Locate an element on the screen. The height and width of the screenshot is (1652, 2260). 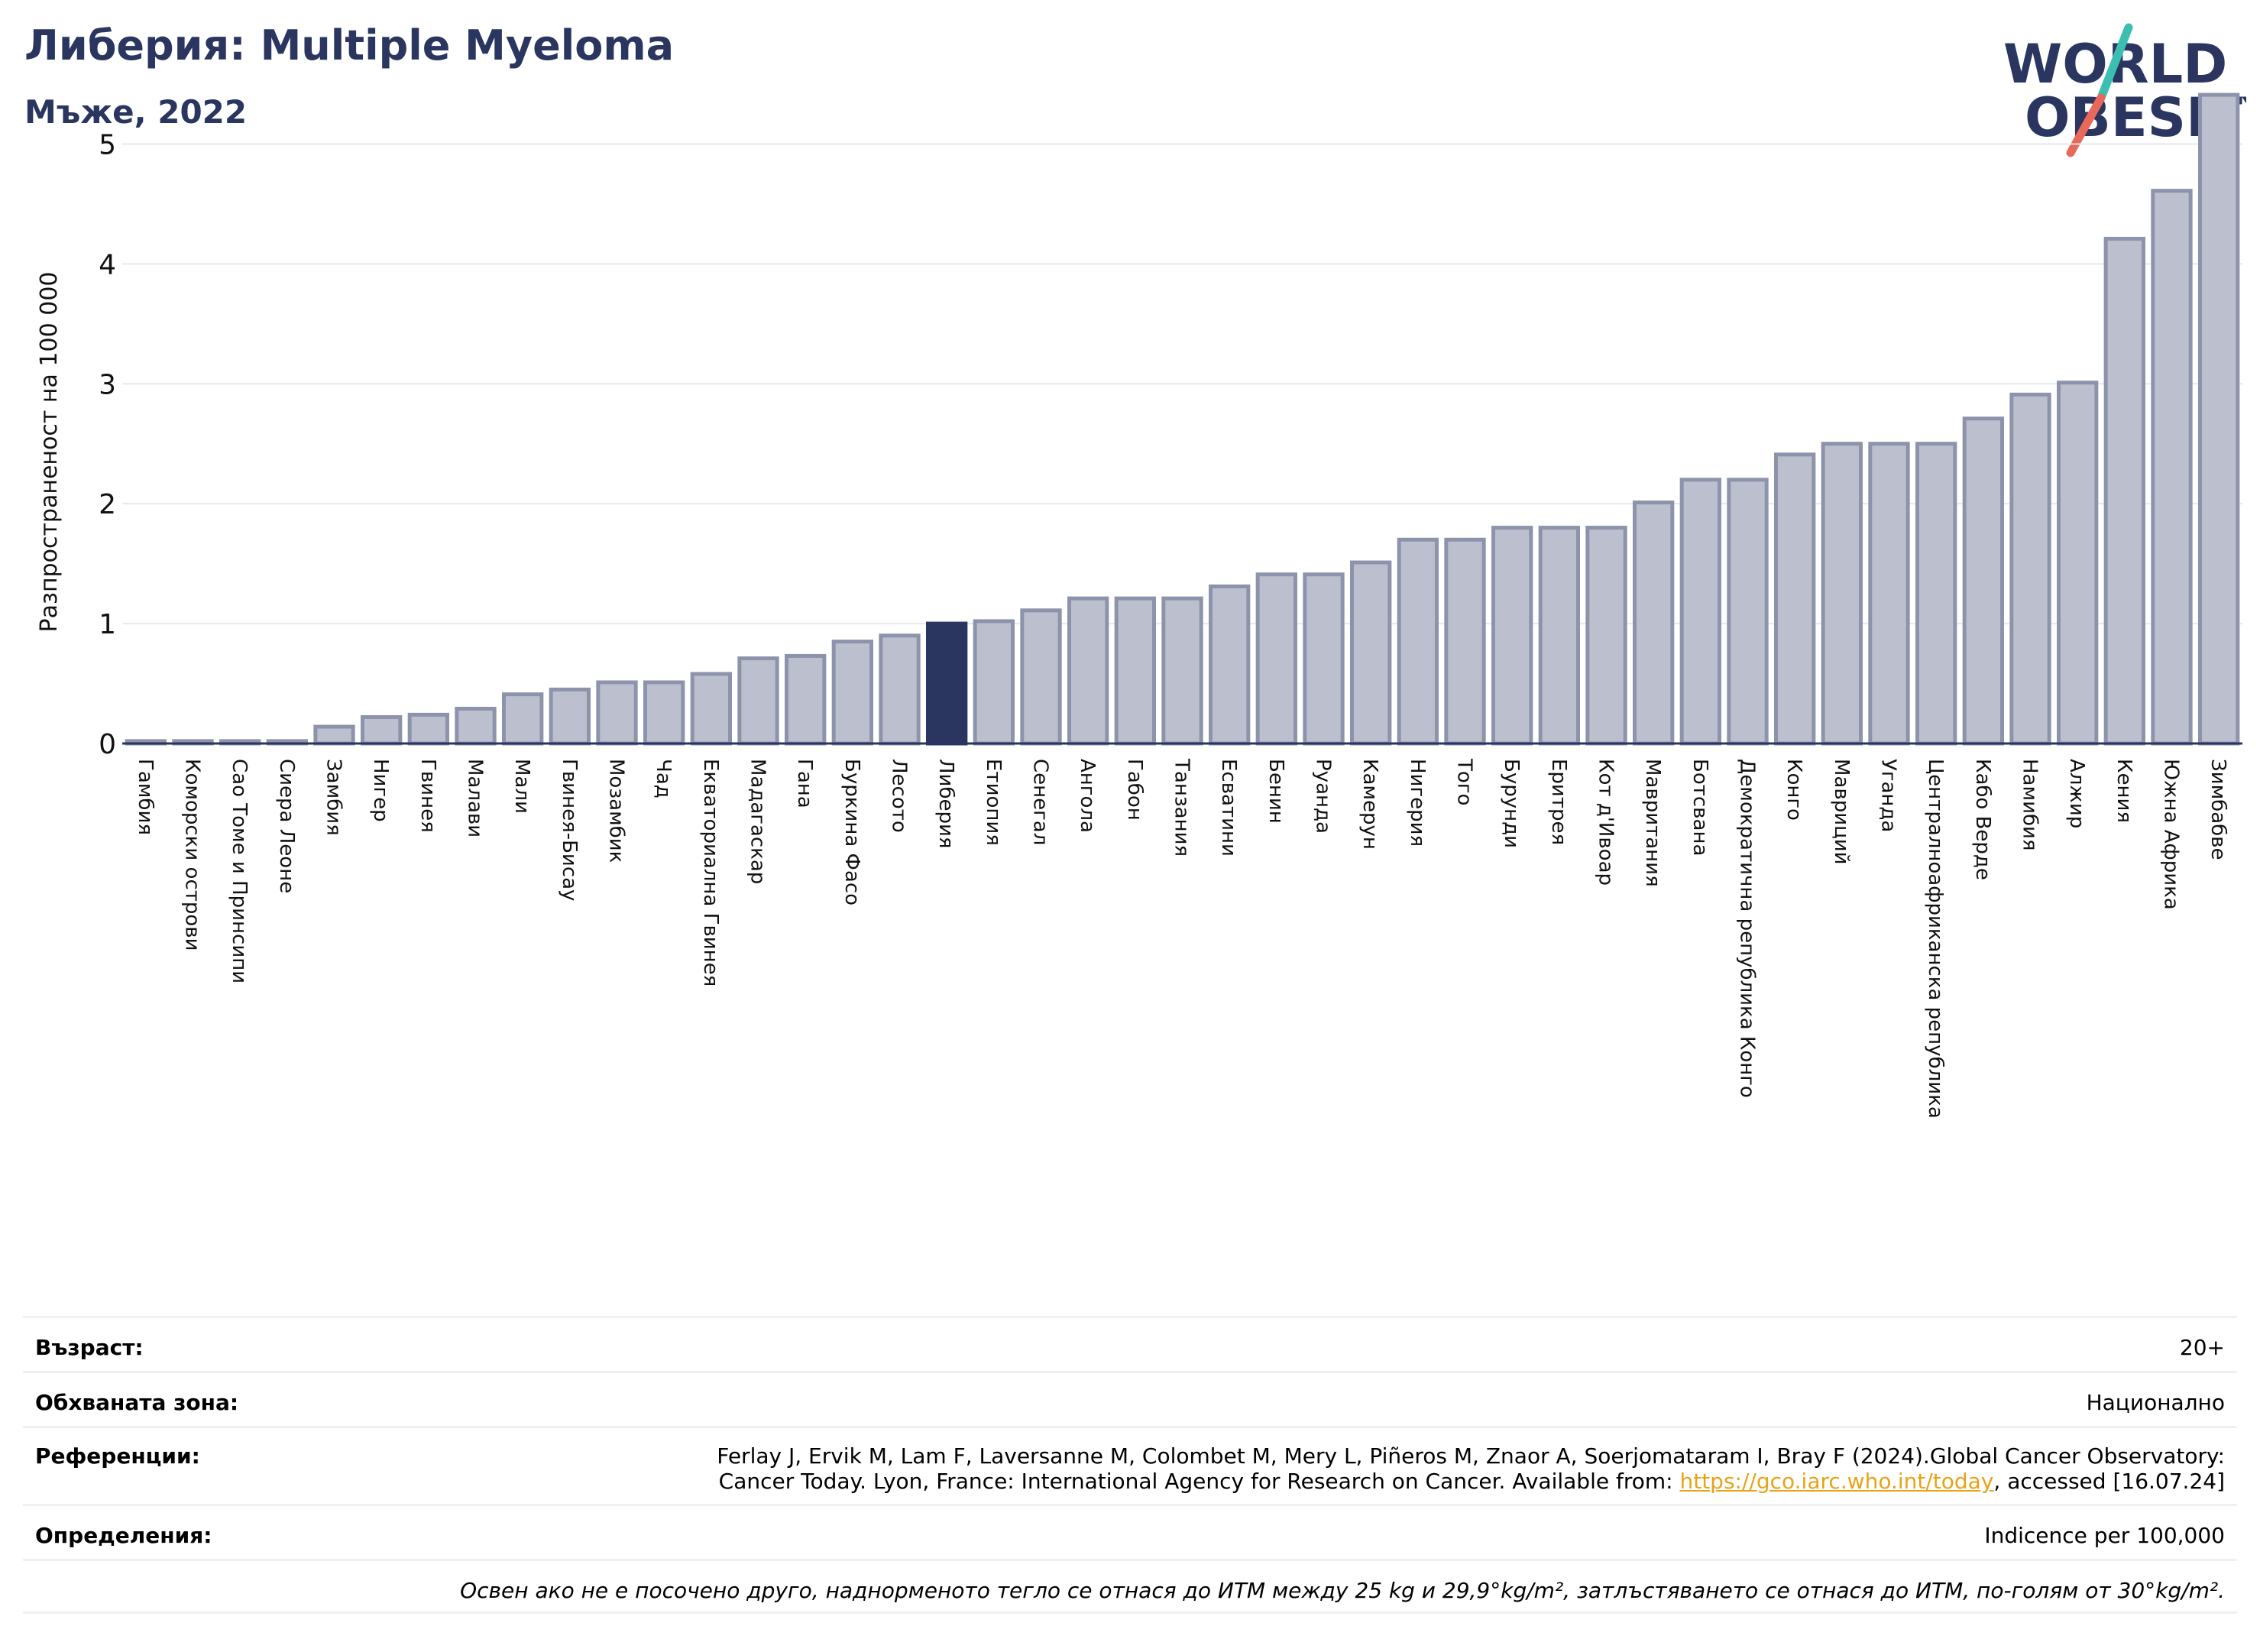
x-tick-label: Намибия is located at coordinates (2030, 805).